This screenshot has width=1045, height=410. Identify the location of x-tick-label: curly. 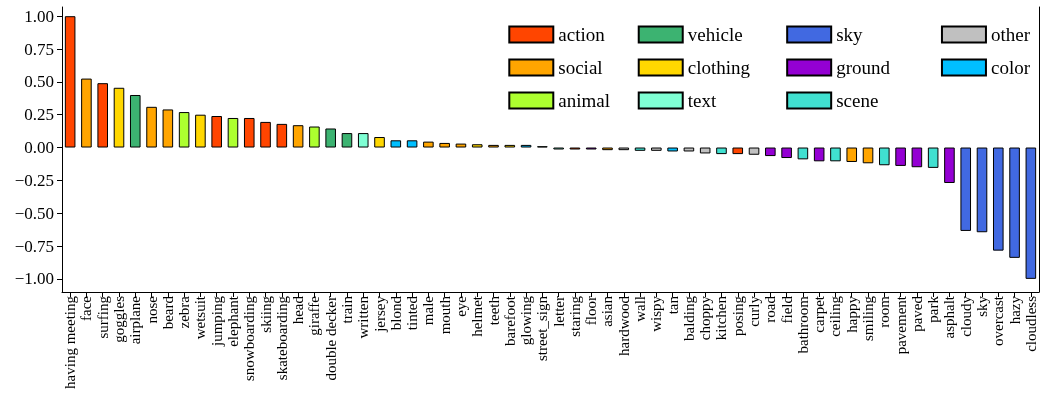
(754, 311).